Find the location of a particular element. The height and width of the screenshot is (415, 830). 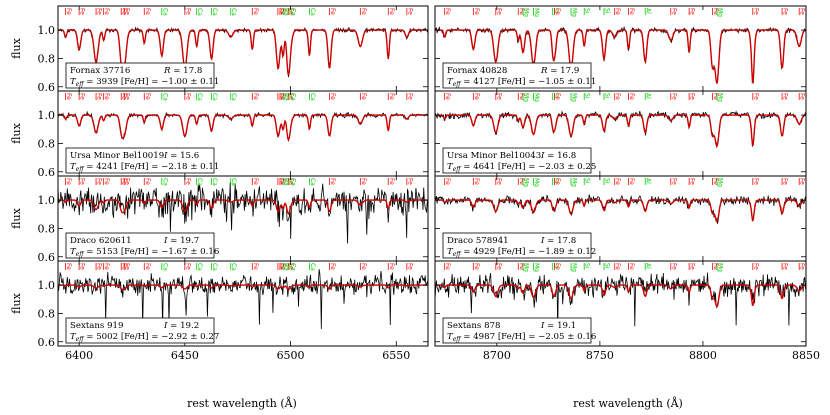

x-tick-label: 6550 is located at coordinates (396, 355).